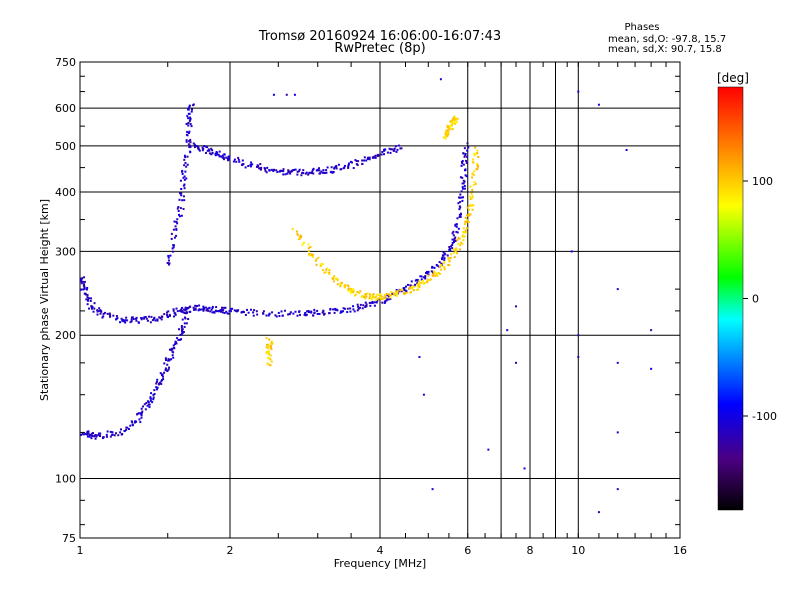 Image resolution: width=800 pixels, height=600 pixels. What do you see at coordinates (380, 550) in the screenshot?
I see `x-tick-label: 4` at bounding box center [380, 550].